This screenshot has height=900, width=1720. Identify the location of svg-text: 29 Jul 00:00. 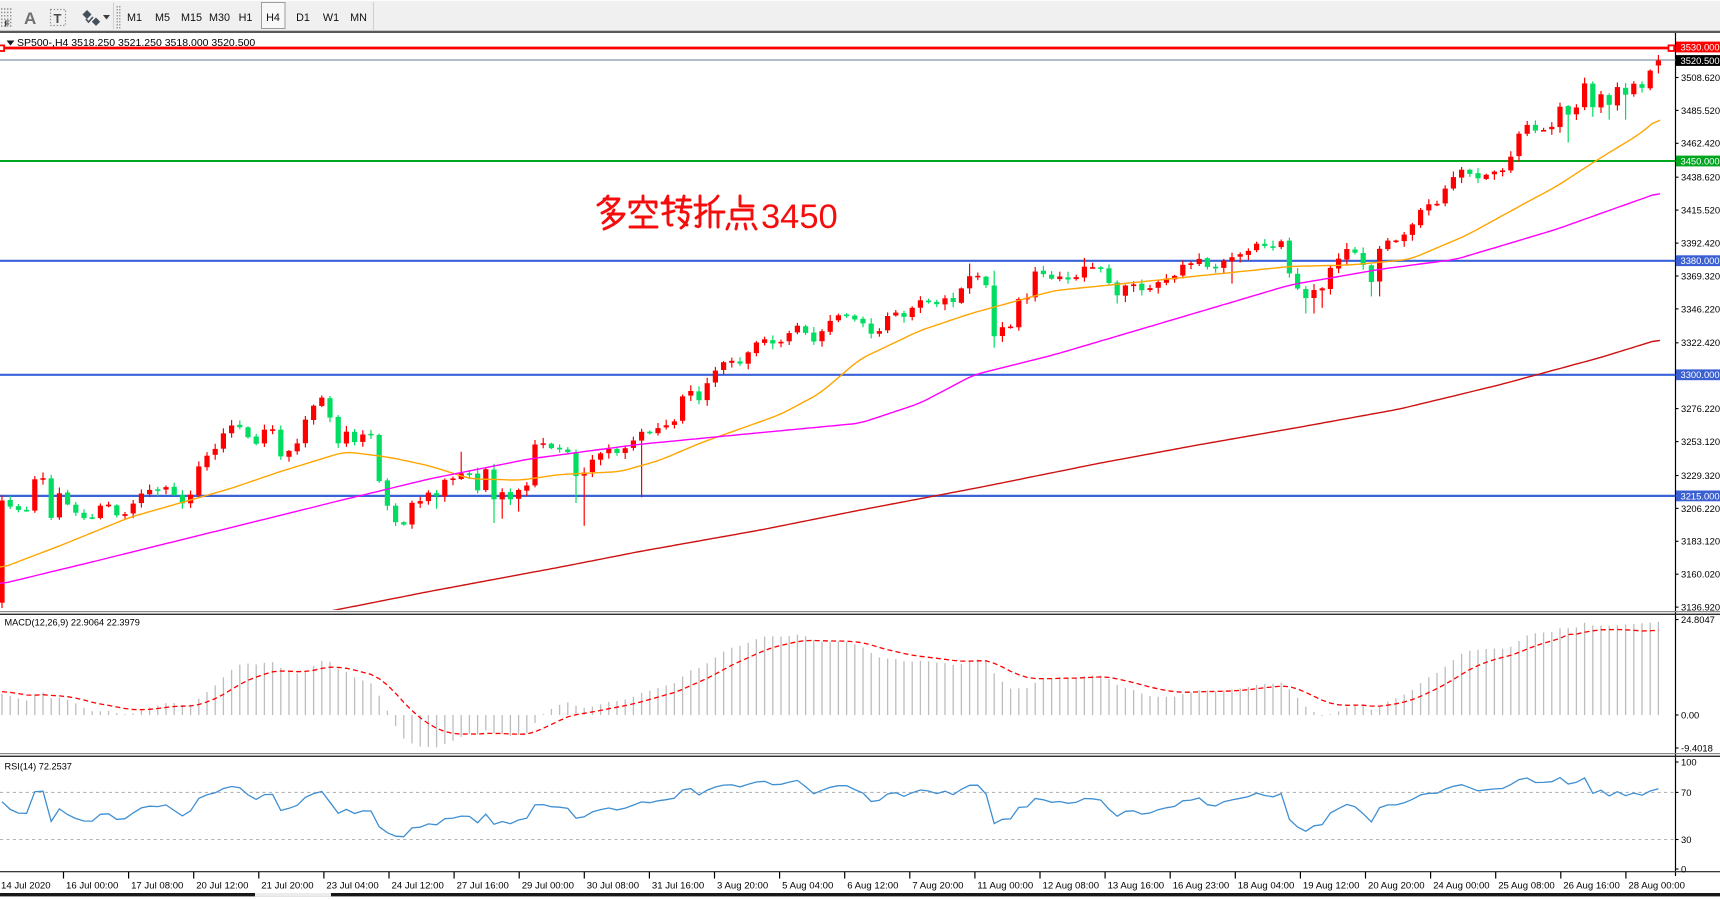
(548, 886).